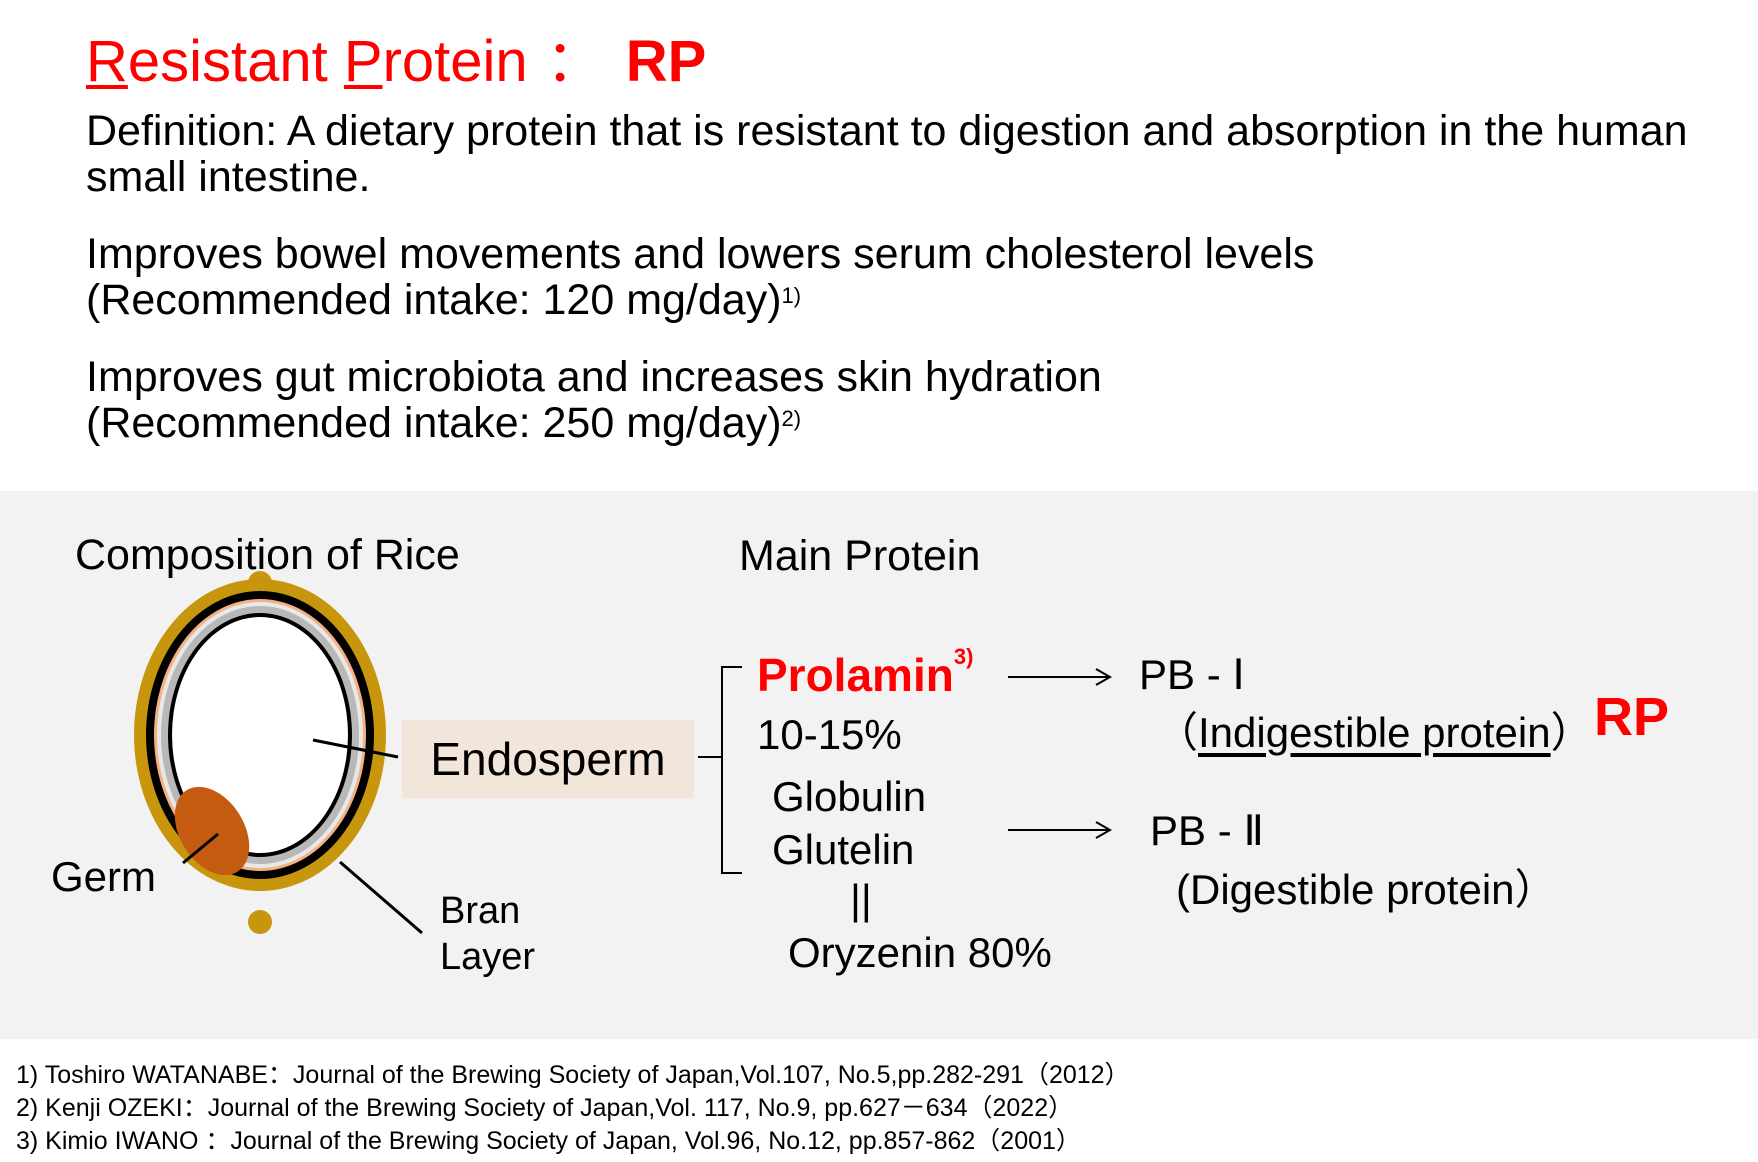  Describe the element at coordinates (488, 957) in the screenshot. I see `bran-label-line2: Layer` at that location.